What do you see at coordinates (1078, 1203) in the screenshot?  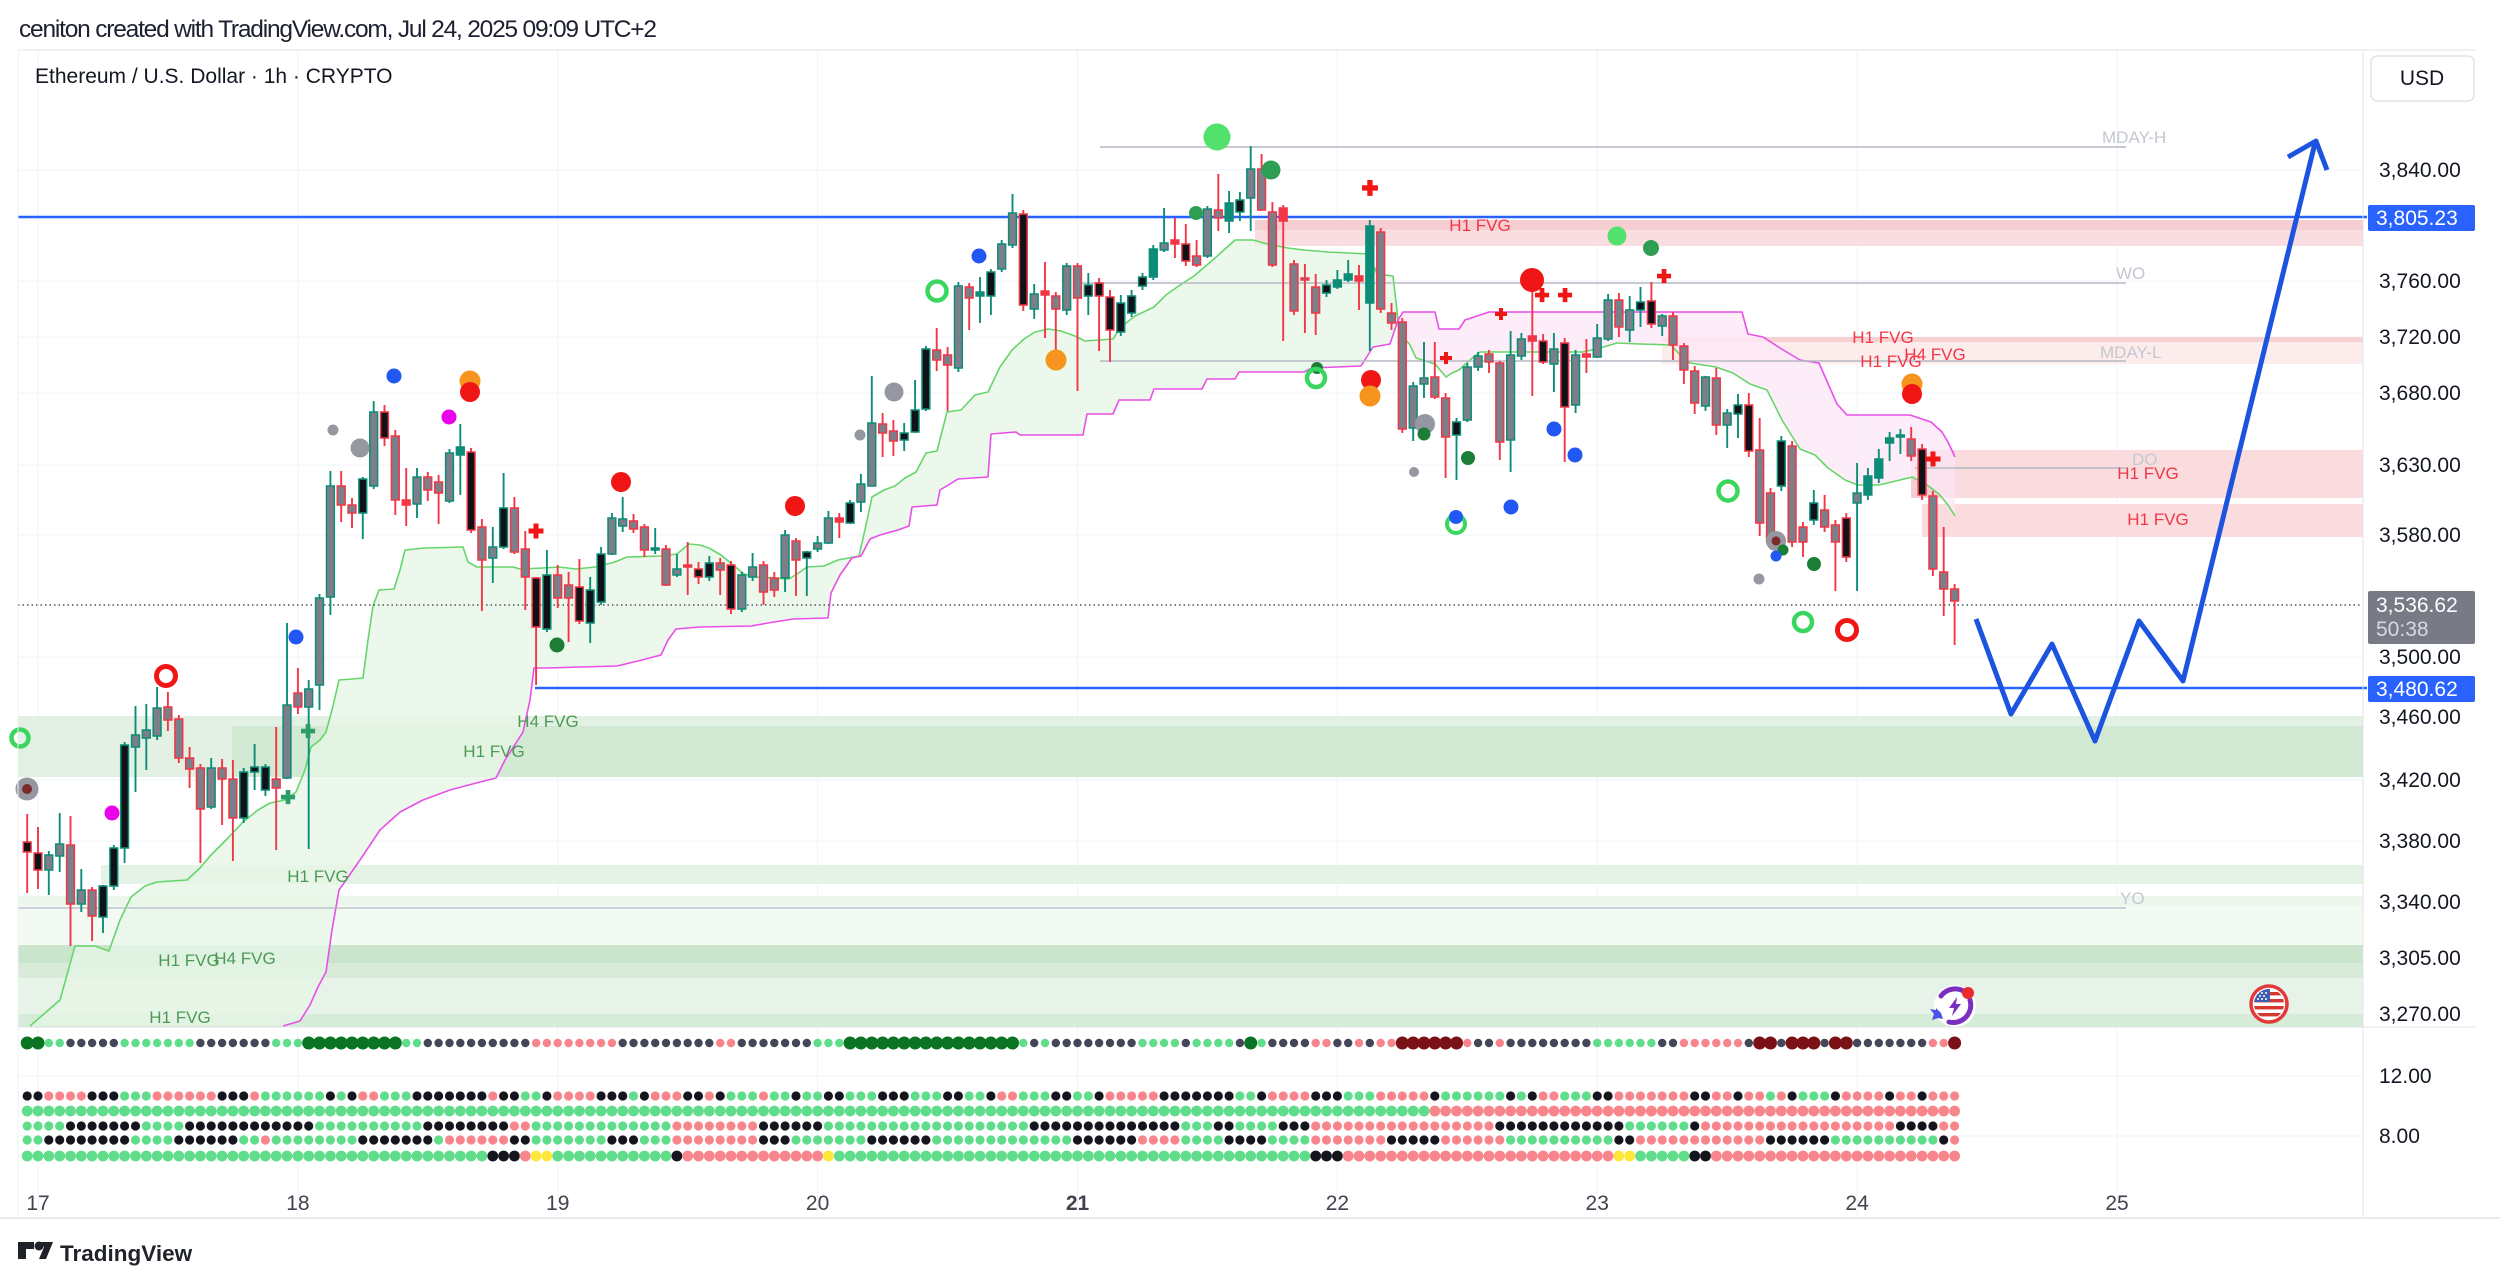 I see `svg-text: 21` at bounding box center [1078, 1203].